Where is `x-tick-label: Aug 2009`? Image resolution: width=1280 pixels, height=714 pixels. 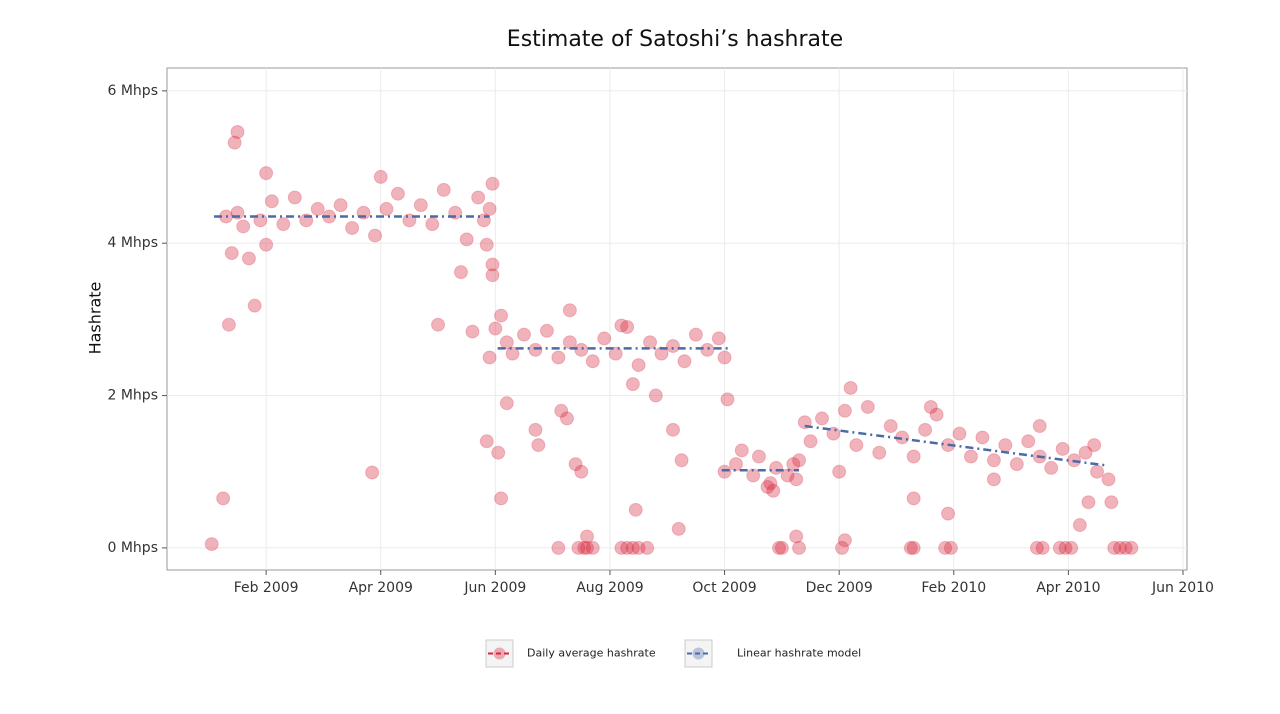 x-tick-label: Aug 2009 is located at coordinates (609, 588).